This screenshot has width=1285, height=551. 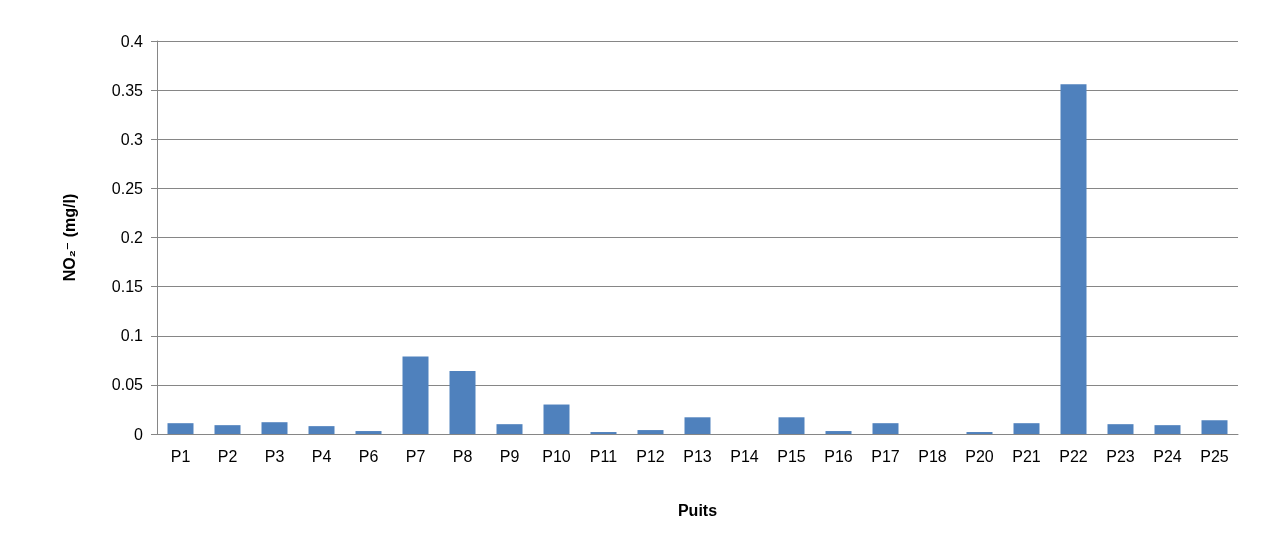 I want to click on x-tick-label: P1, so click(x=180, y=456).